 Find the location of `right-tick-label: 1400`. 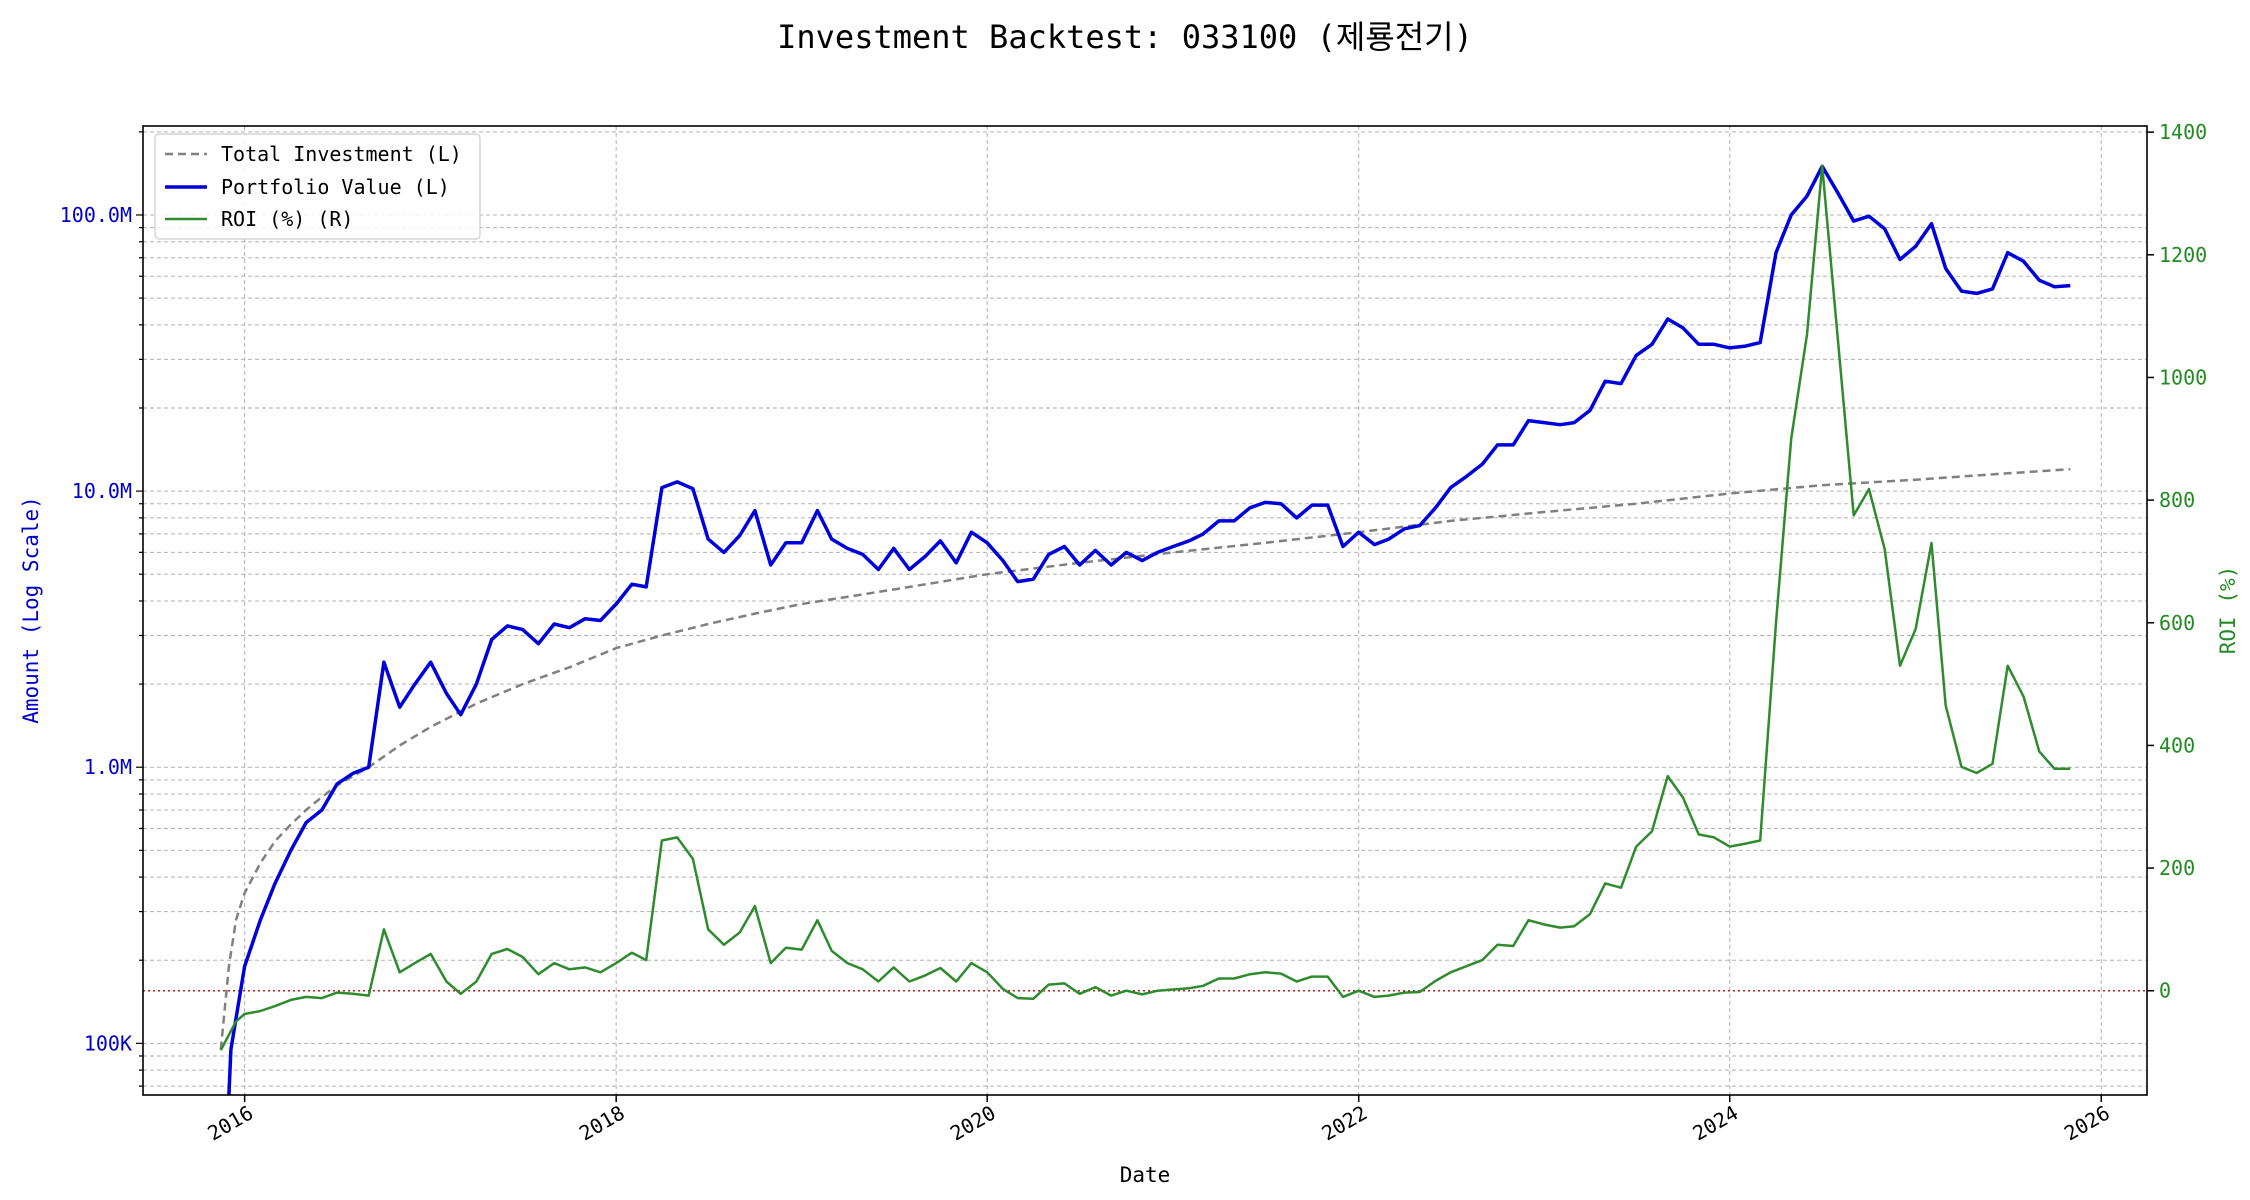

right-tick-label: 1400 is located at coordinates (2183, 132).